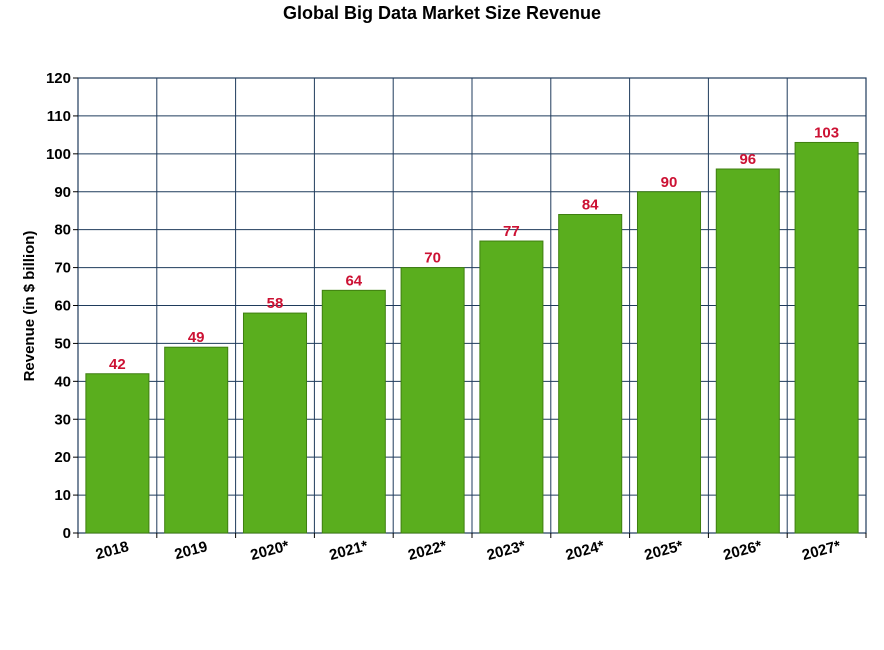 Image resolution: width=884 pixels, height=650 pixels. I want to click on x-tick-label: 2022*, so click(427, 550).